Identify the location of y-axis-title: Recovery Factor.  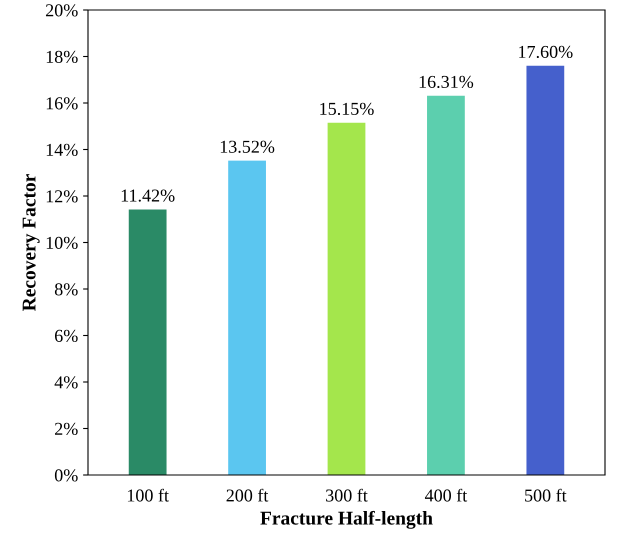
(31, 242).